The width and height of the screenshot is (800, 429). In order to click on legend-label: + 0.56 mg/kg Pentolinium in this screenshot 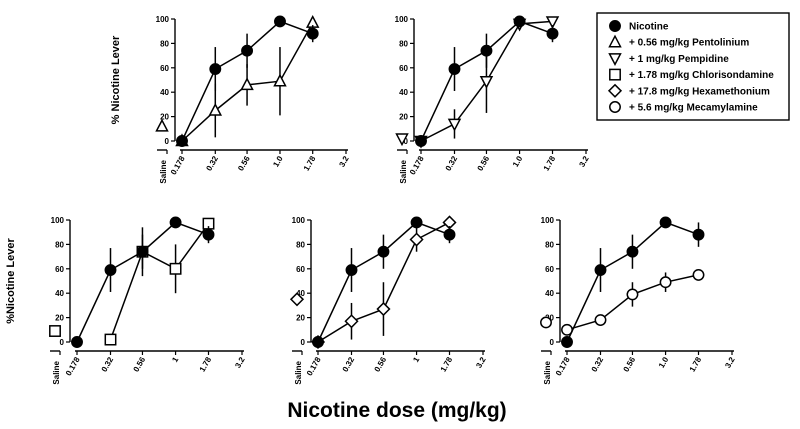, I will do `click(689, 43)`.